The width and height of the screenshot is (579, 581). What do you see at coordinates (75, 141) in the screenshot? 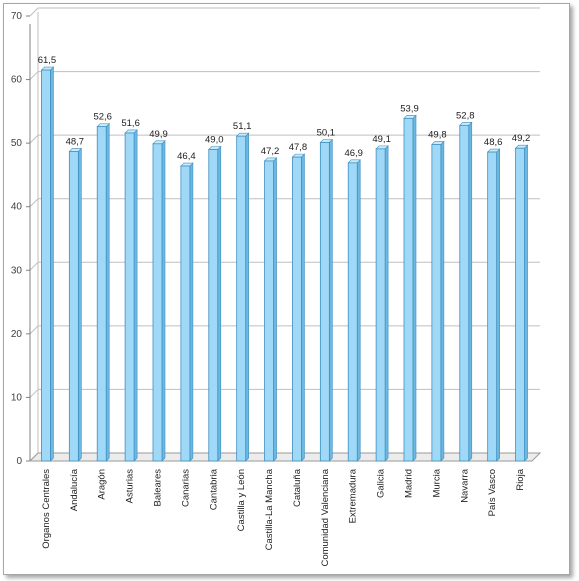
I see `data-label: 48,7` at bounding box center [75, 141].